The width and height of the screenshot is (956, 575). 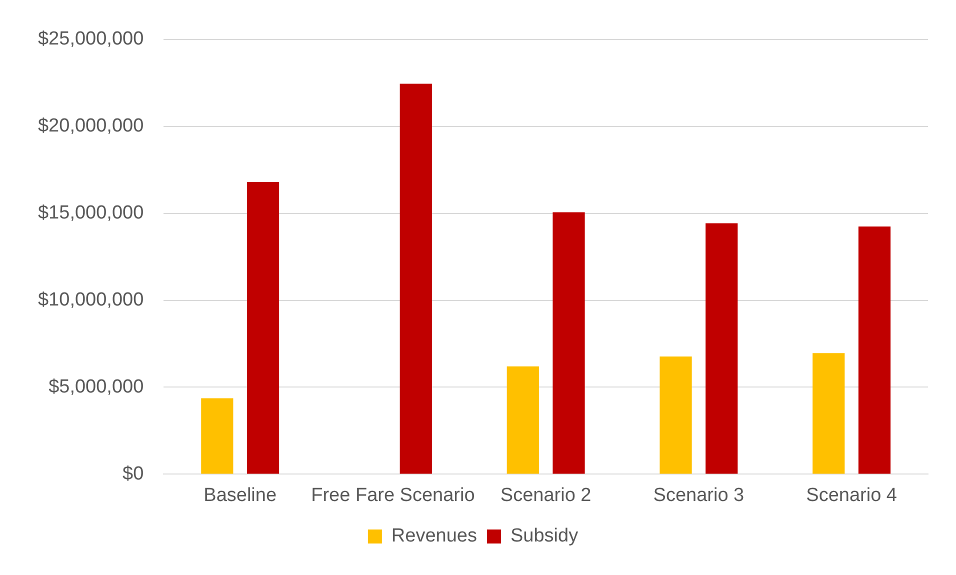 I want to click on x-tick-label: Free Fare Scenario, so click(x=393, y=495).